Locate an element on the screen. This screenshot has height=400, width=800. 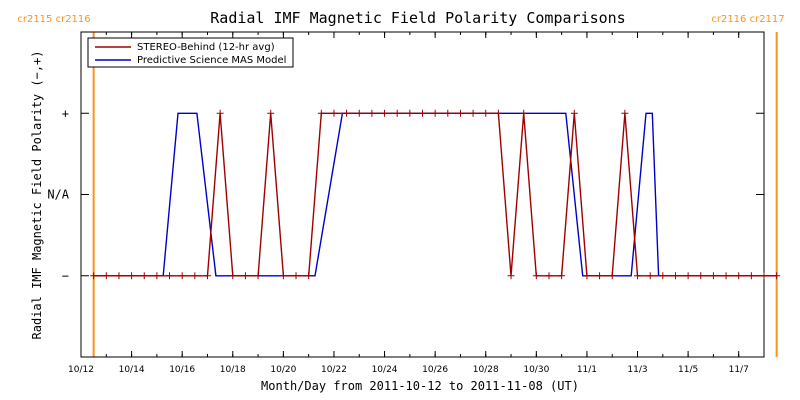
legend-label-model: Predictive Science MAS Model is located at coordinates (211, 60).